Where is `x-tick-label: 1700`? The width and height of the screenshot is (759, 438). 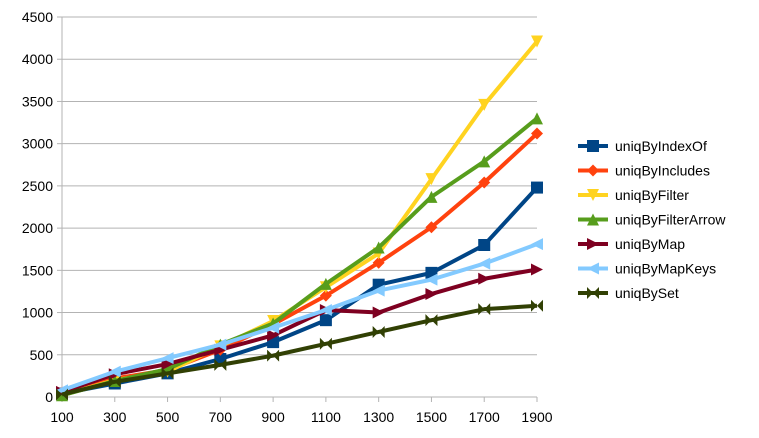 x-tick-label: 1700 is located at coordinates (484, 417).